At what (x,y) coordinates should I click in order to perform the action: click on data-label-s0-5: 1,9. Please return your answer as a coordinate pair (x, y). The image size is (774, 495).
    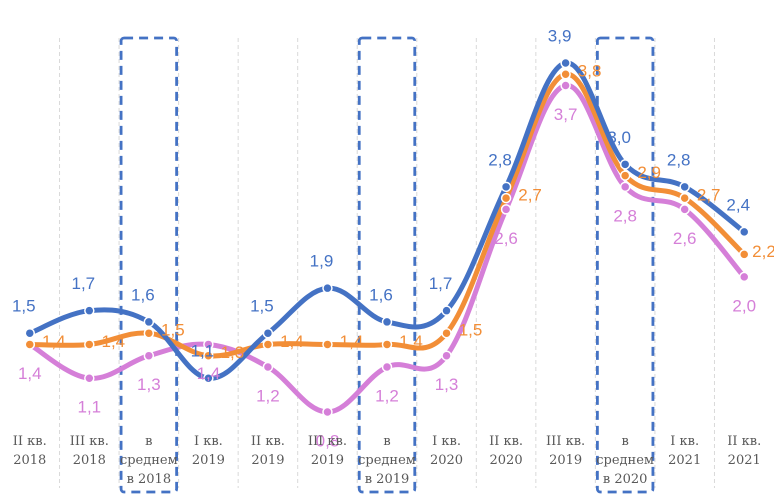
    Looking at the image, I should click on (322, 261).